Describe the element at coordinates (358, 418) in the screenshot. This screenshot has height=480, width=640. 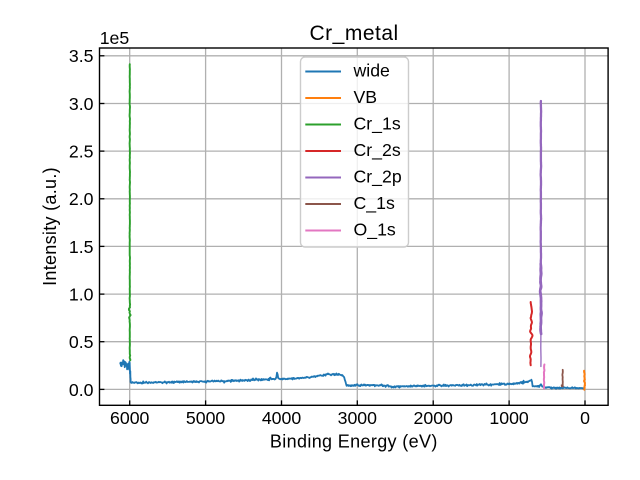
I see `svg-text: 3000` at that location.